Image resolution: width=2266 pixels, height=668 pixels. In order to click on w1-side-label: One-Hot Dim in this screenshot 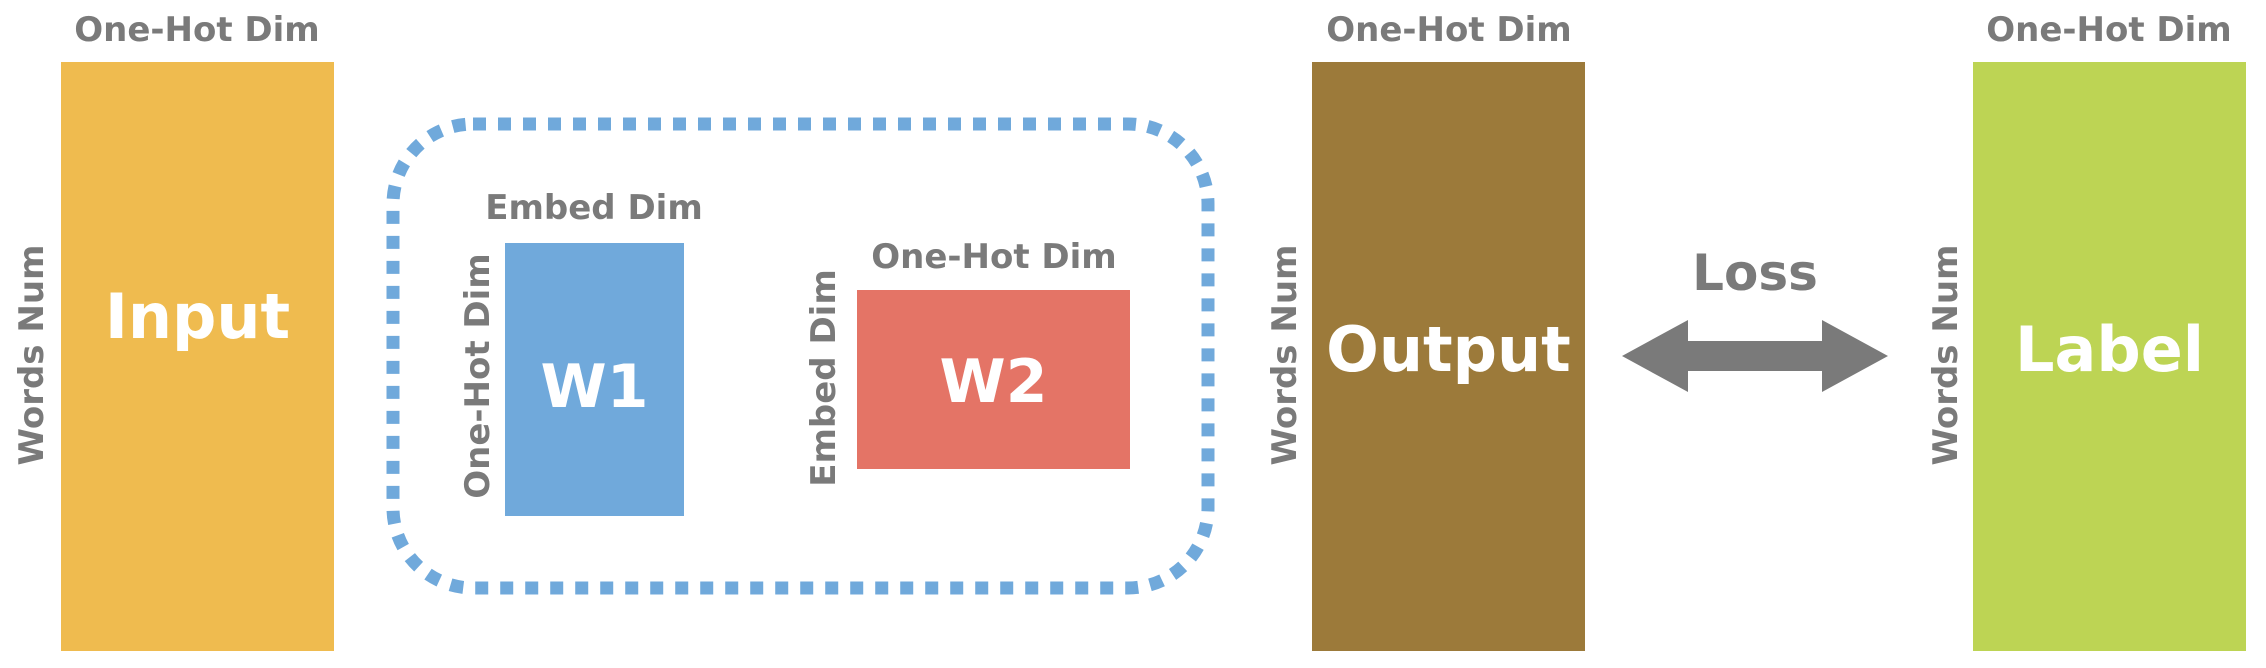, I will do `click(478, 376)`.